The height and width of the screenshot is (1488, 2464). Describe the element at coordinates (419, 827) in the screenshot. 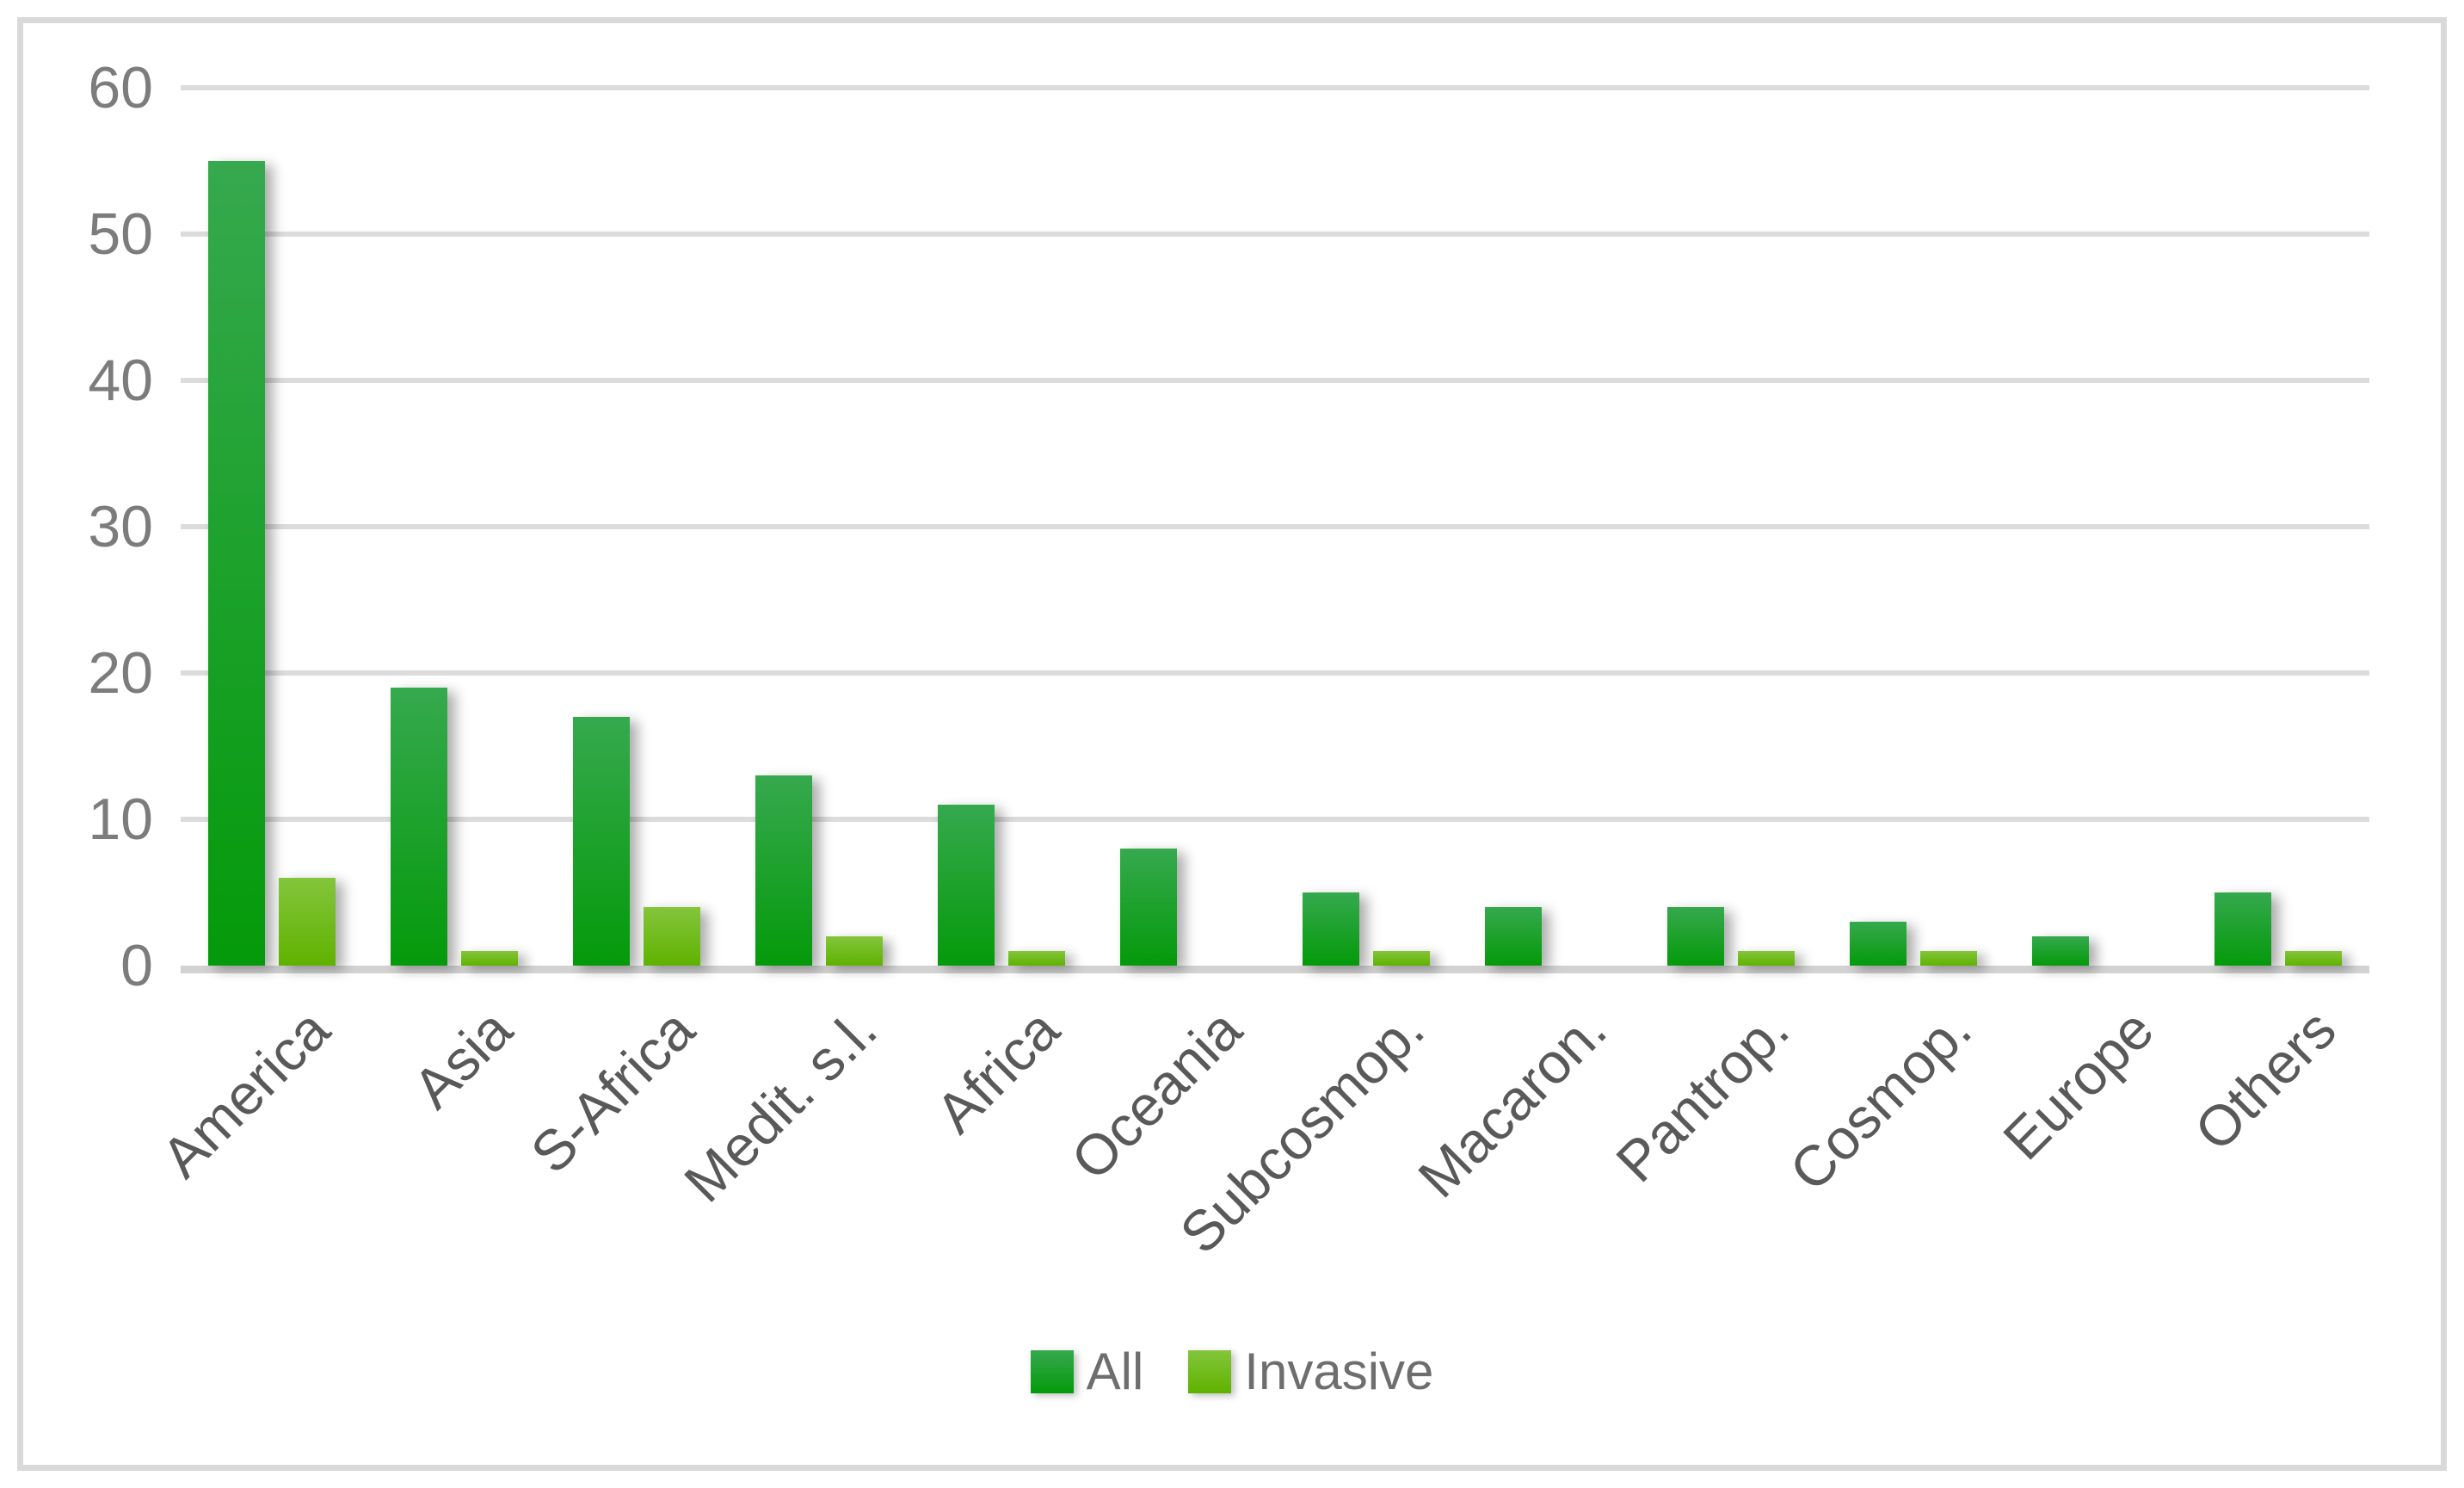

I see `bar-all-asia` at that location.